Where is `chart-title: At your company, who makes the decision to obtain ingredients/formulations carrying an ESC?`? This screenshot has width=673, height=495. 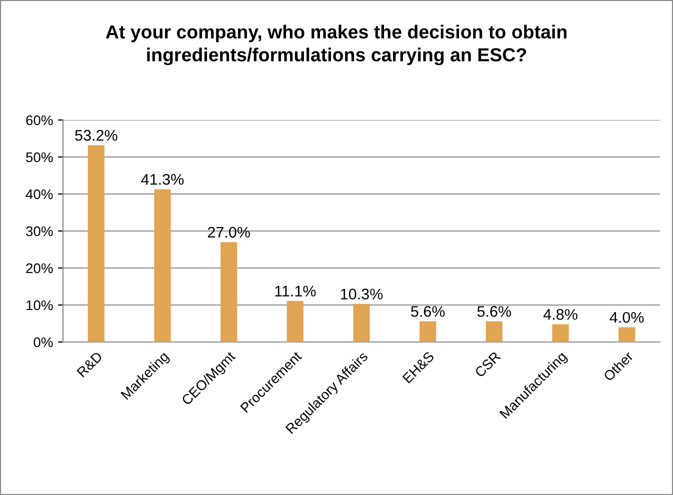 chart-title: At your company, who makes the decision to obtain ingredients/formulations carrying an ESC? is located at coordinates (336, 45).